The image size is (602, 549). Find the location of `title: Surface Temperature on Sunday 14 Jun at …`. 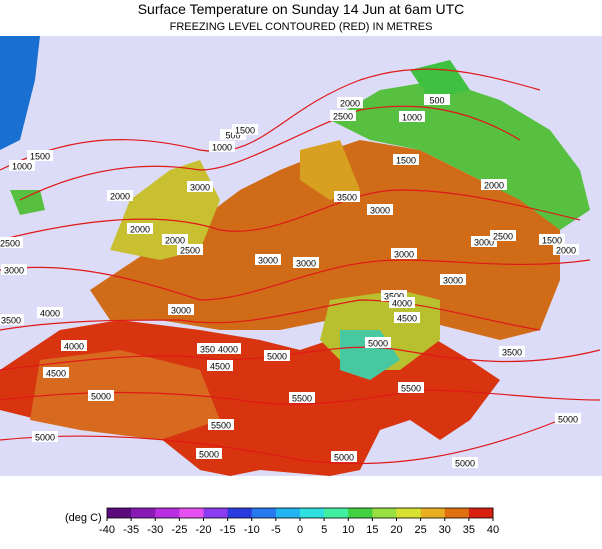

title: Surface Temperature on Sunday 14 Jun at … is located at coordinates (301, 9).